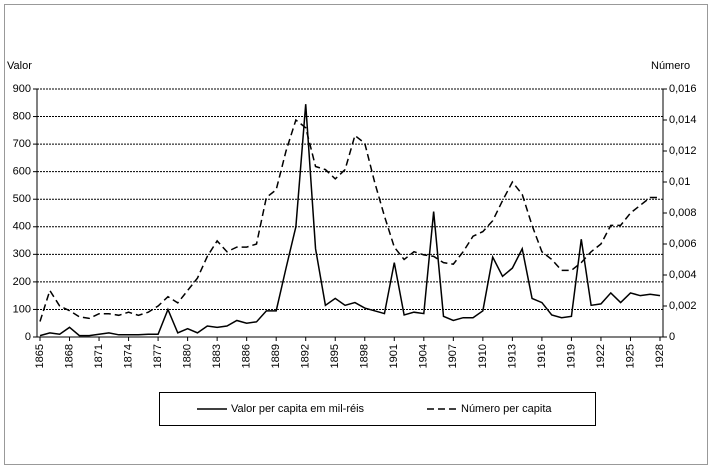  I want to click on y-tick-label: 500, so click(22, 199).